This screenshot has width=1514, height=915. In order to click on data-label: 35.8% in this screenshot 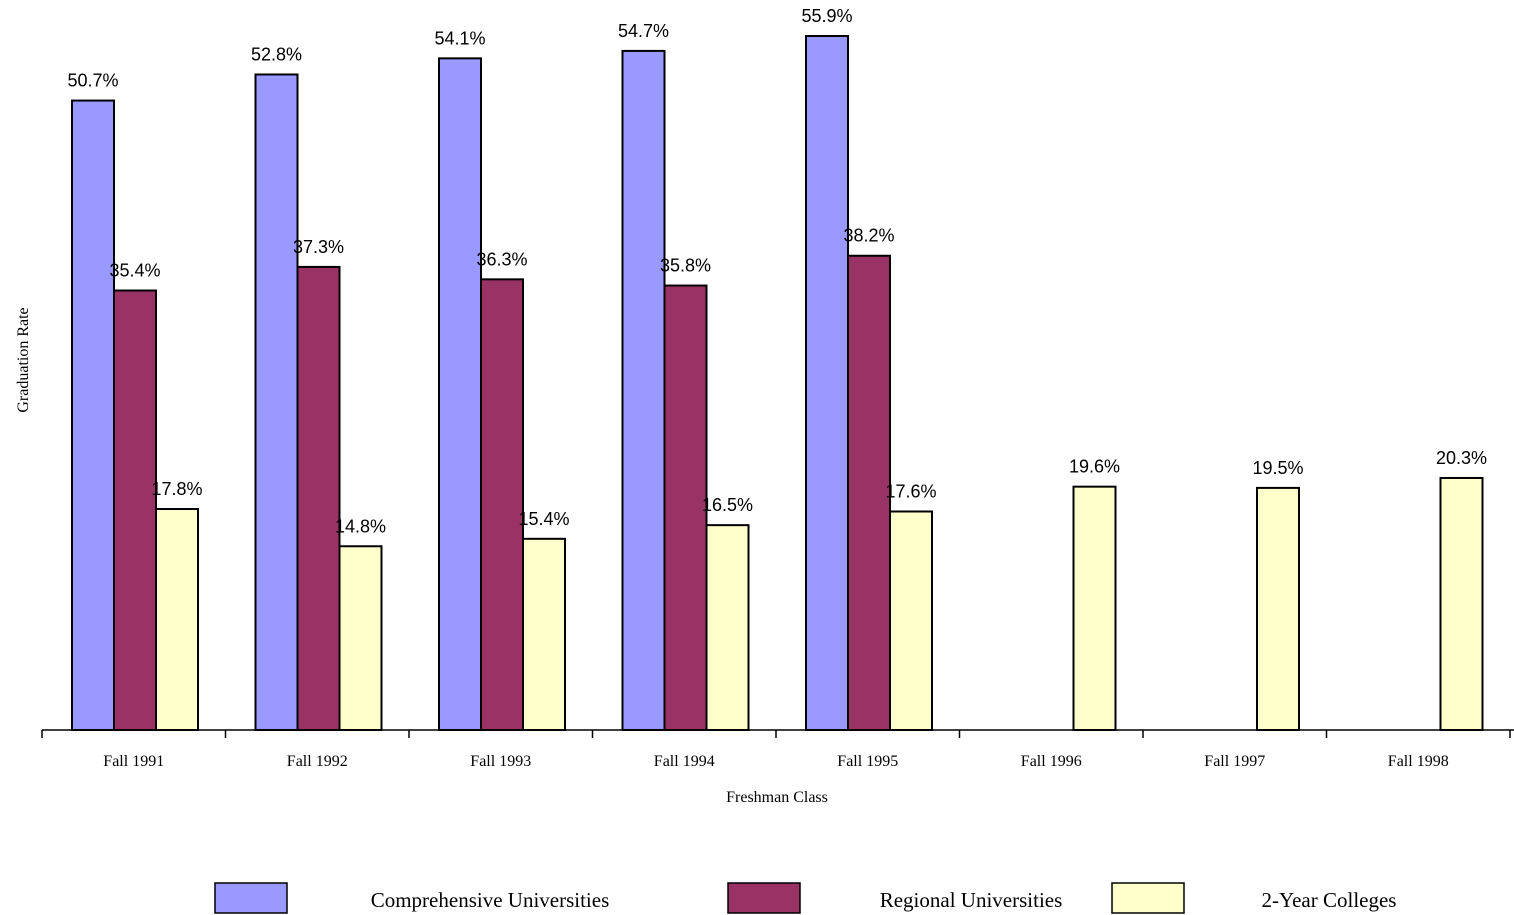, I will do `click(685, 266)`.